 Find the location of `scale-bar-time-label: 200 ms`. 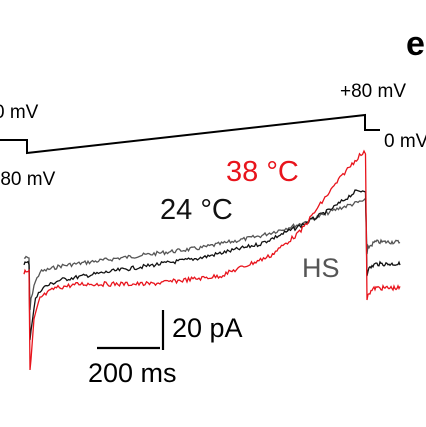

scale-bar-time-label: 200 ms is located at coordinates (132, 373).